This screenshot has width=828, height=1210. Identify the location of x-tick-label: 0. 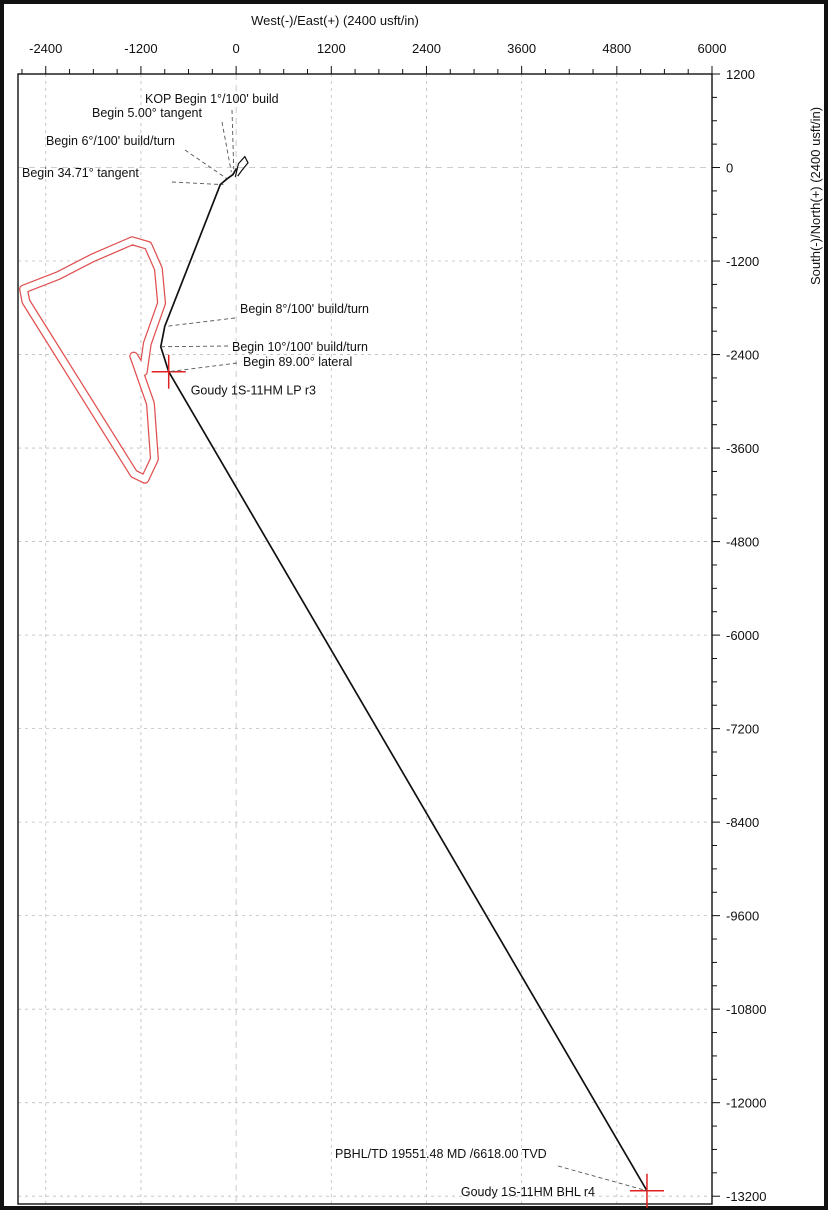
(235, 48).